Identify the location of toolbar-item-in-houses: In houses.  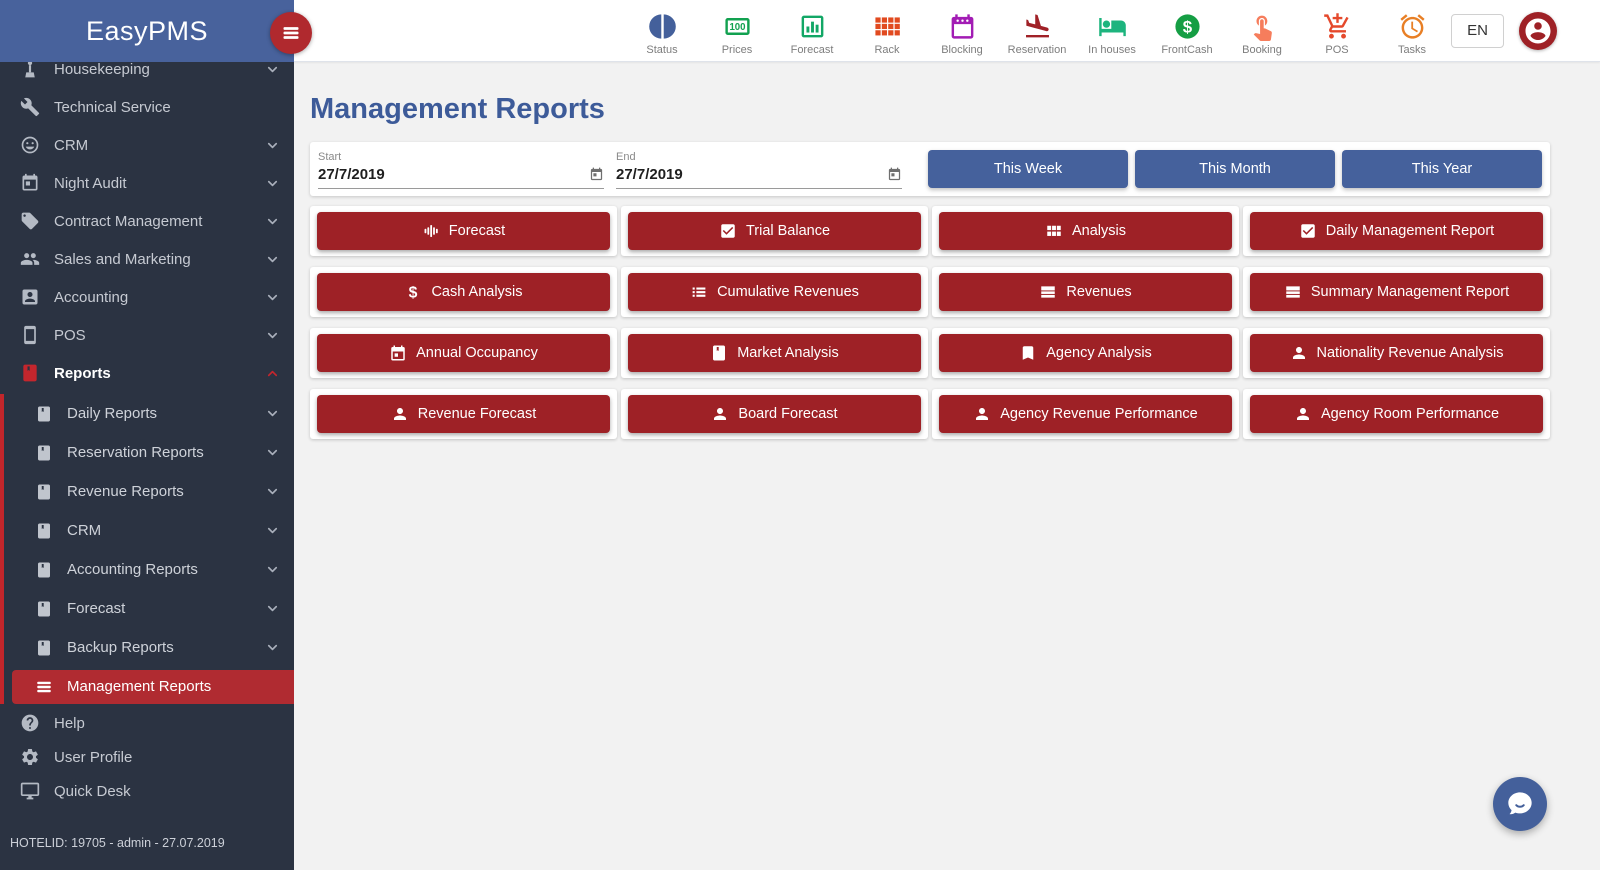
(1112, 30).